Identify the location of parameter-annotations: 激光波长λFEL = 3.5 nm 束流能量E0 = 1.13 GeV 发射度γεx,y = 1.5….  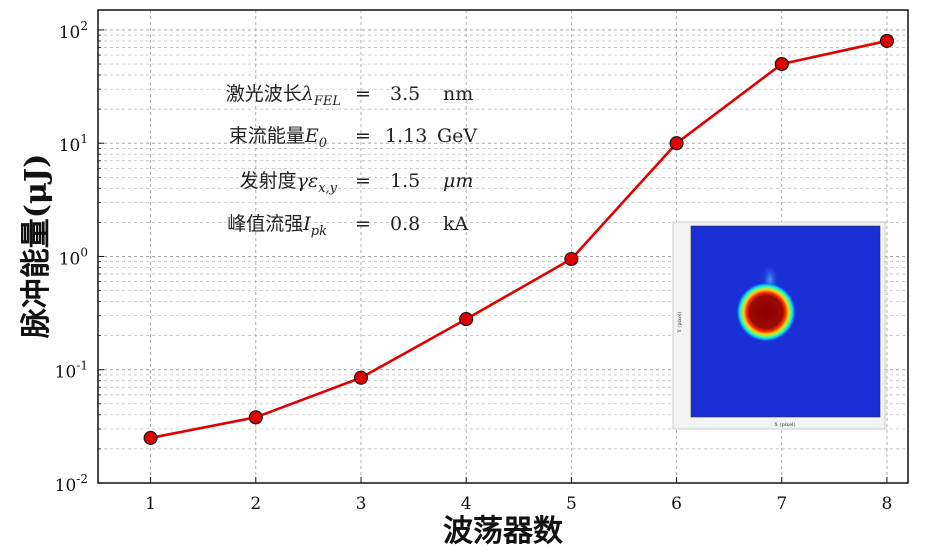
(352, 161).